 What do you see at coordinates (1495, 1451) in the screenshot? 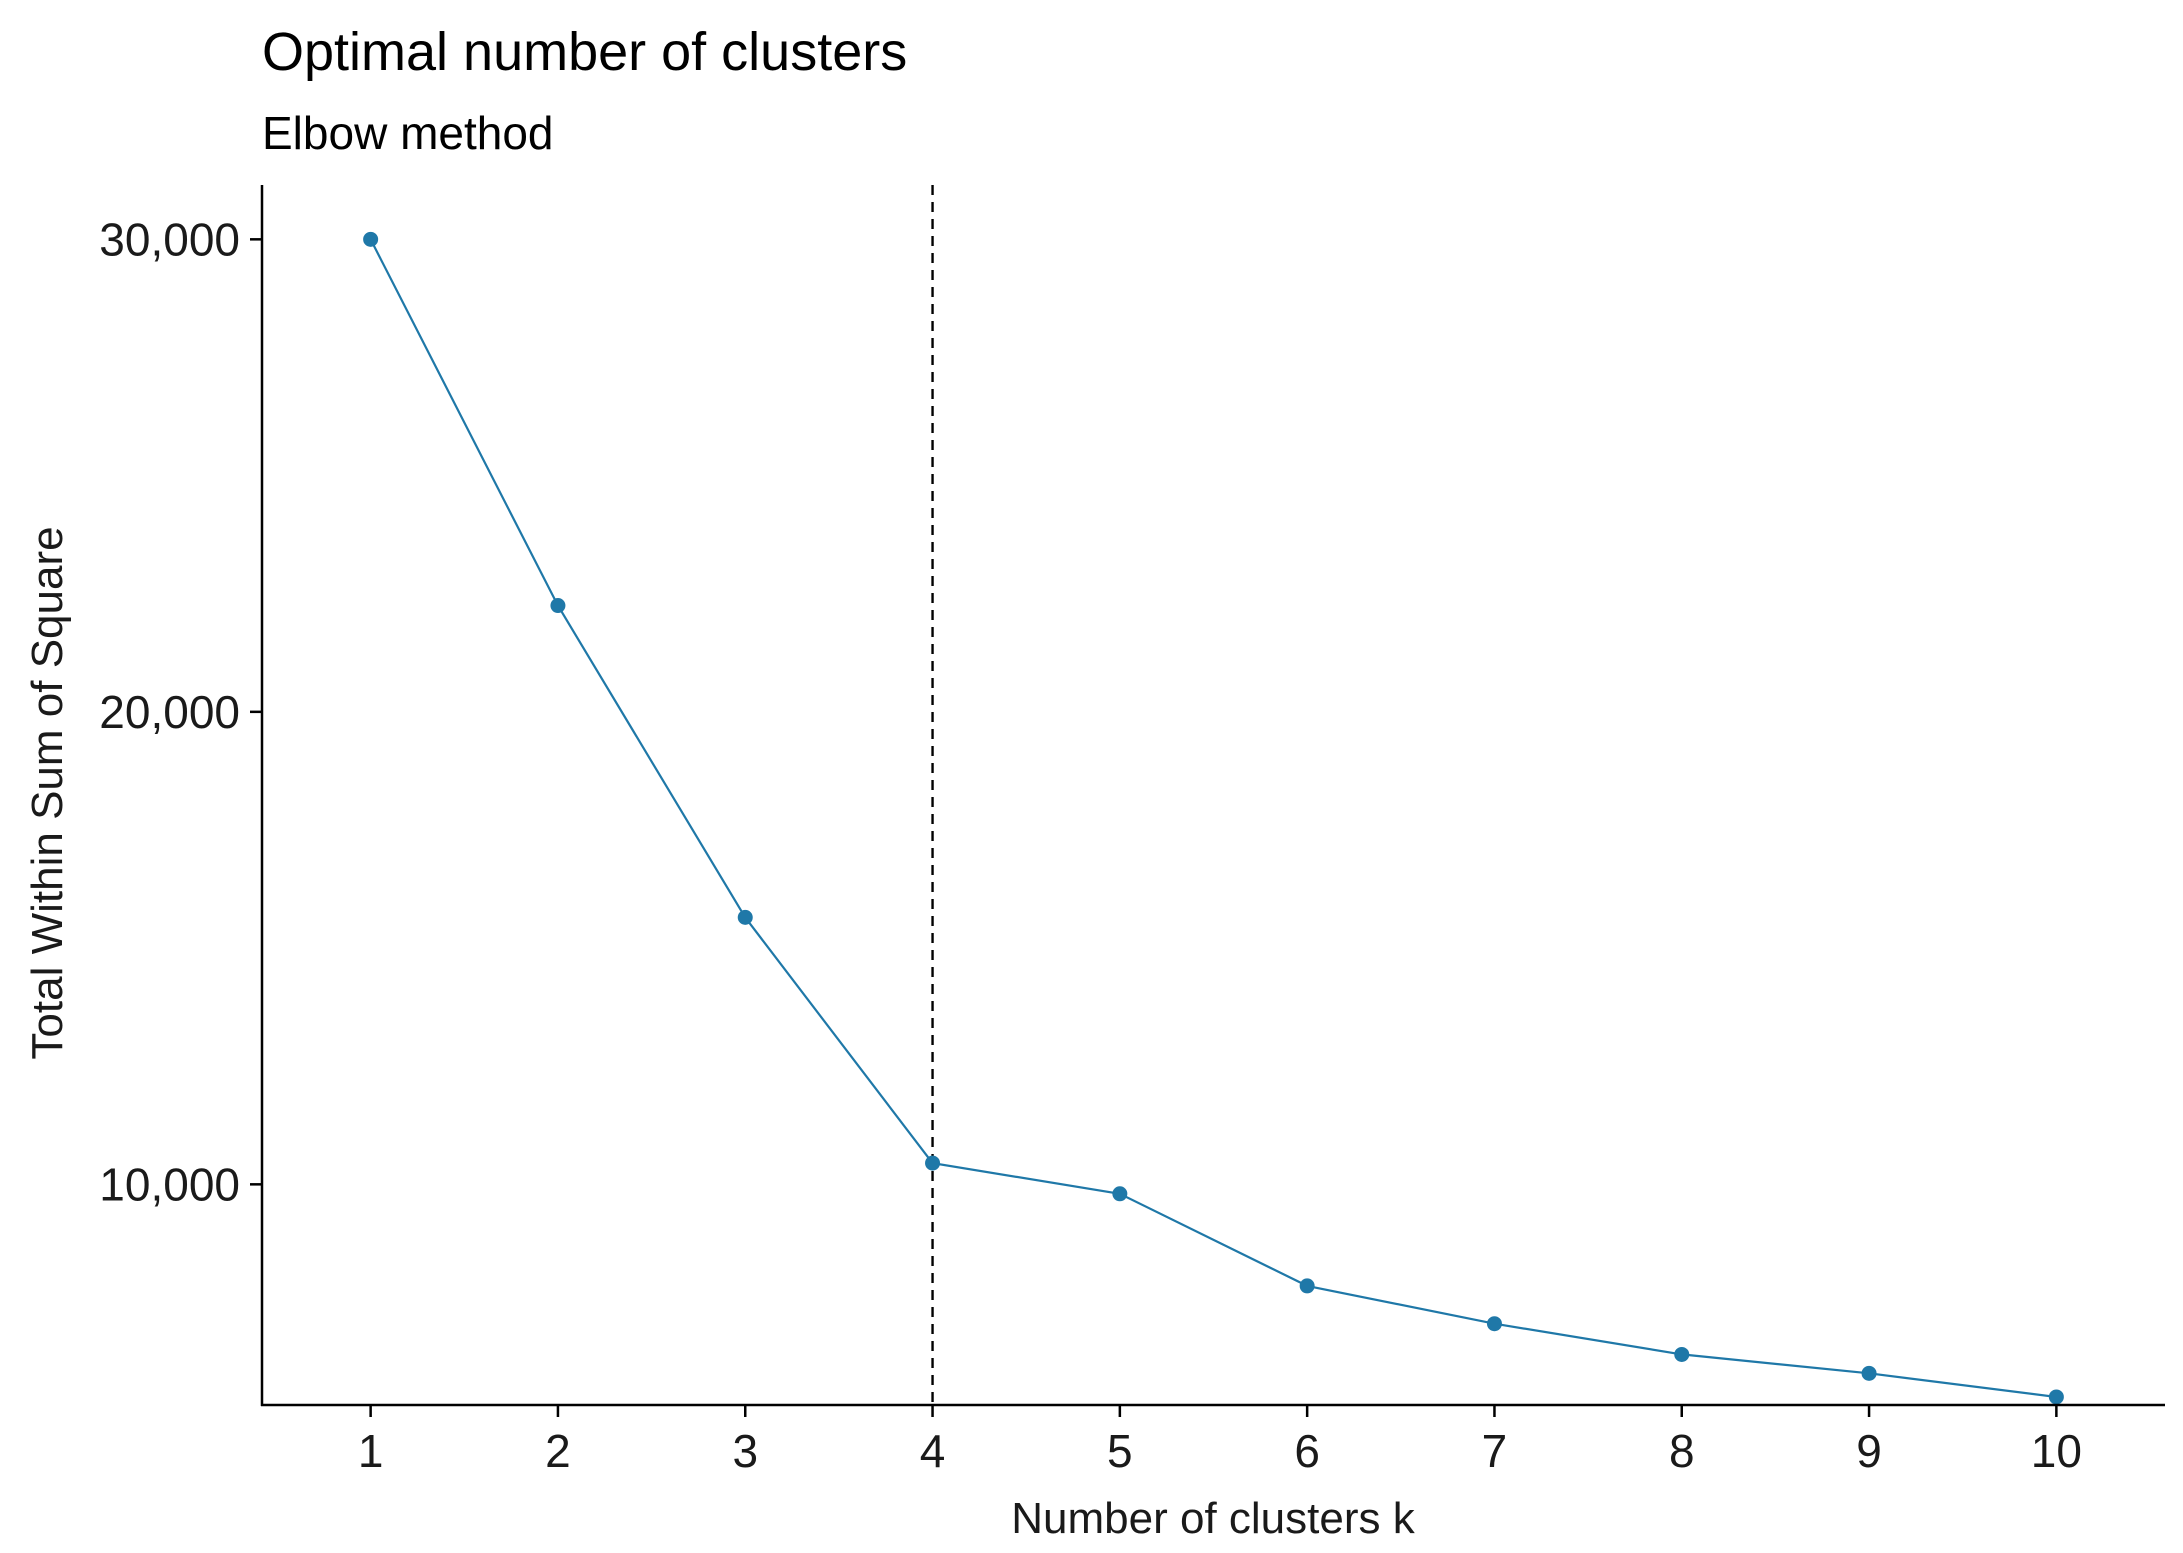
I see `x-tick-label-7: 7` at bounding box center [1495, 1451].